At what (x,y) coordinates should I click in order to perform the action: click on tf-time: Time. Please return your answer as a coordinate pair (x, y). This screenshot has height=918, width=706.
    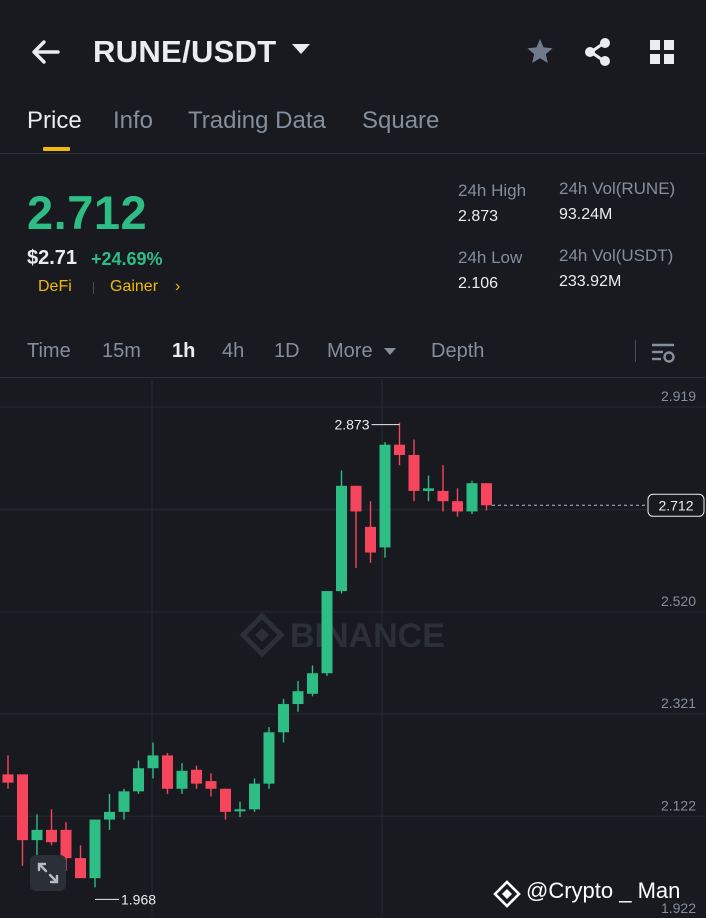
    Looking at the image, I should click on (49, 351).